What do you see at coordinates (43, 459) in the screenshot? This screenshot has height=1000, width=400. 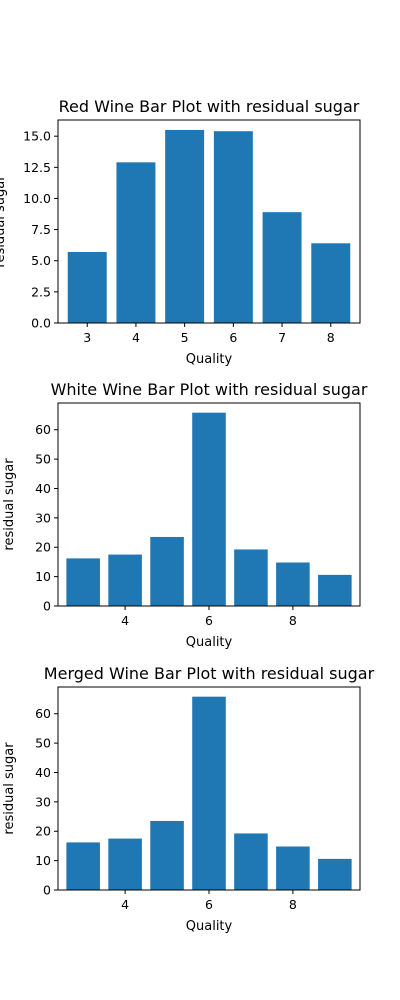 I see `chart-2-y-tick-label: 50` at bounding box center [43, 459].